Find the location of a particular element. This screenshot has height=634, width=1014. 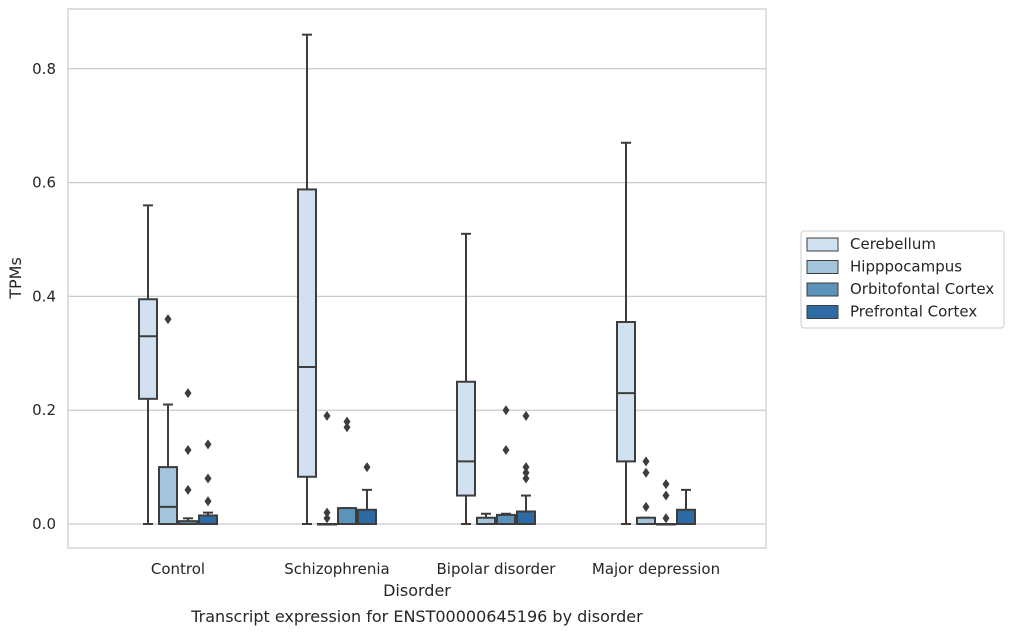

y-tick-label: 0.4 is located at coordinates (44, 296).